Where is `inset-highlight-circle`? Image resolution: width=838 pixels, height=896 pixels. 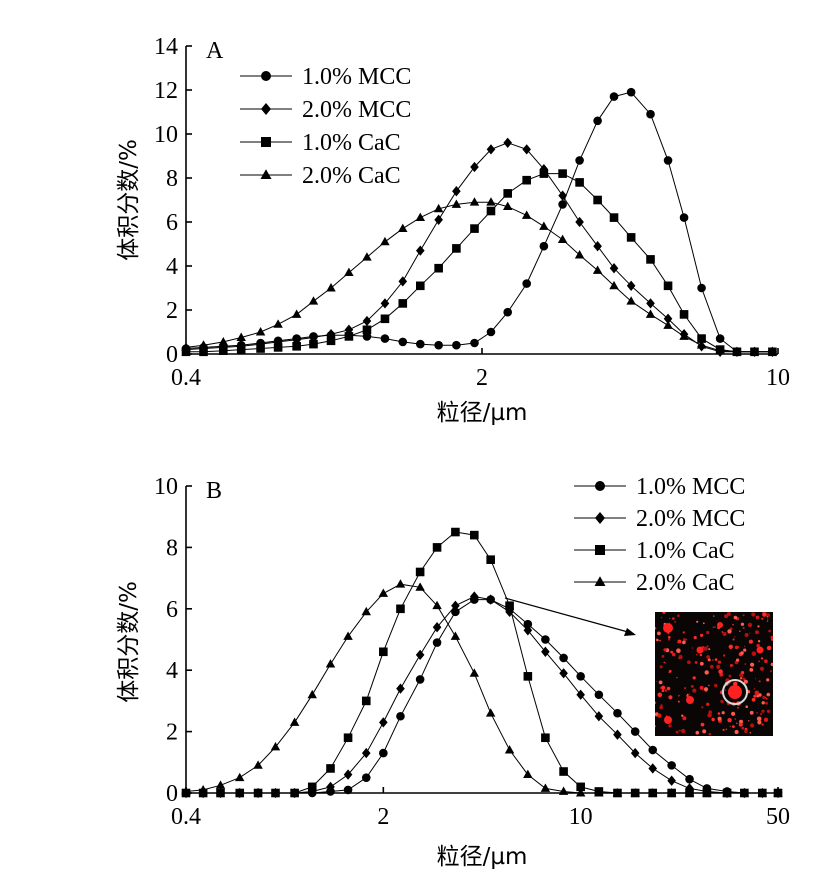 inset-highlight-circle is located at coordinates (735, 692).